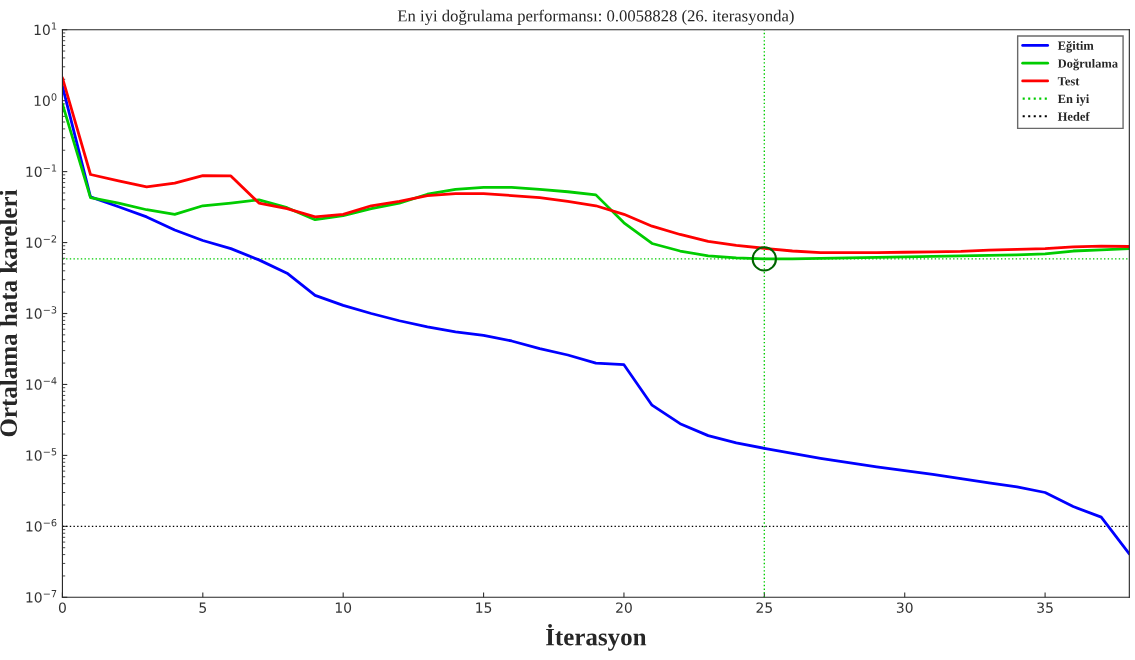 Image resolution: width=1135 pixels, height=660 pixels. What do you see at coordinates (41, 525) in the screenshot?
I see `y-tick-label: 10$^{−6}$` at bounding box center [41, 525].